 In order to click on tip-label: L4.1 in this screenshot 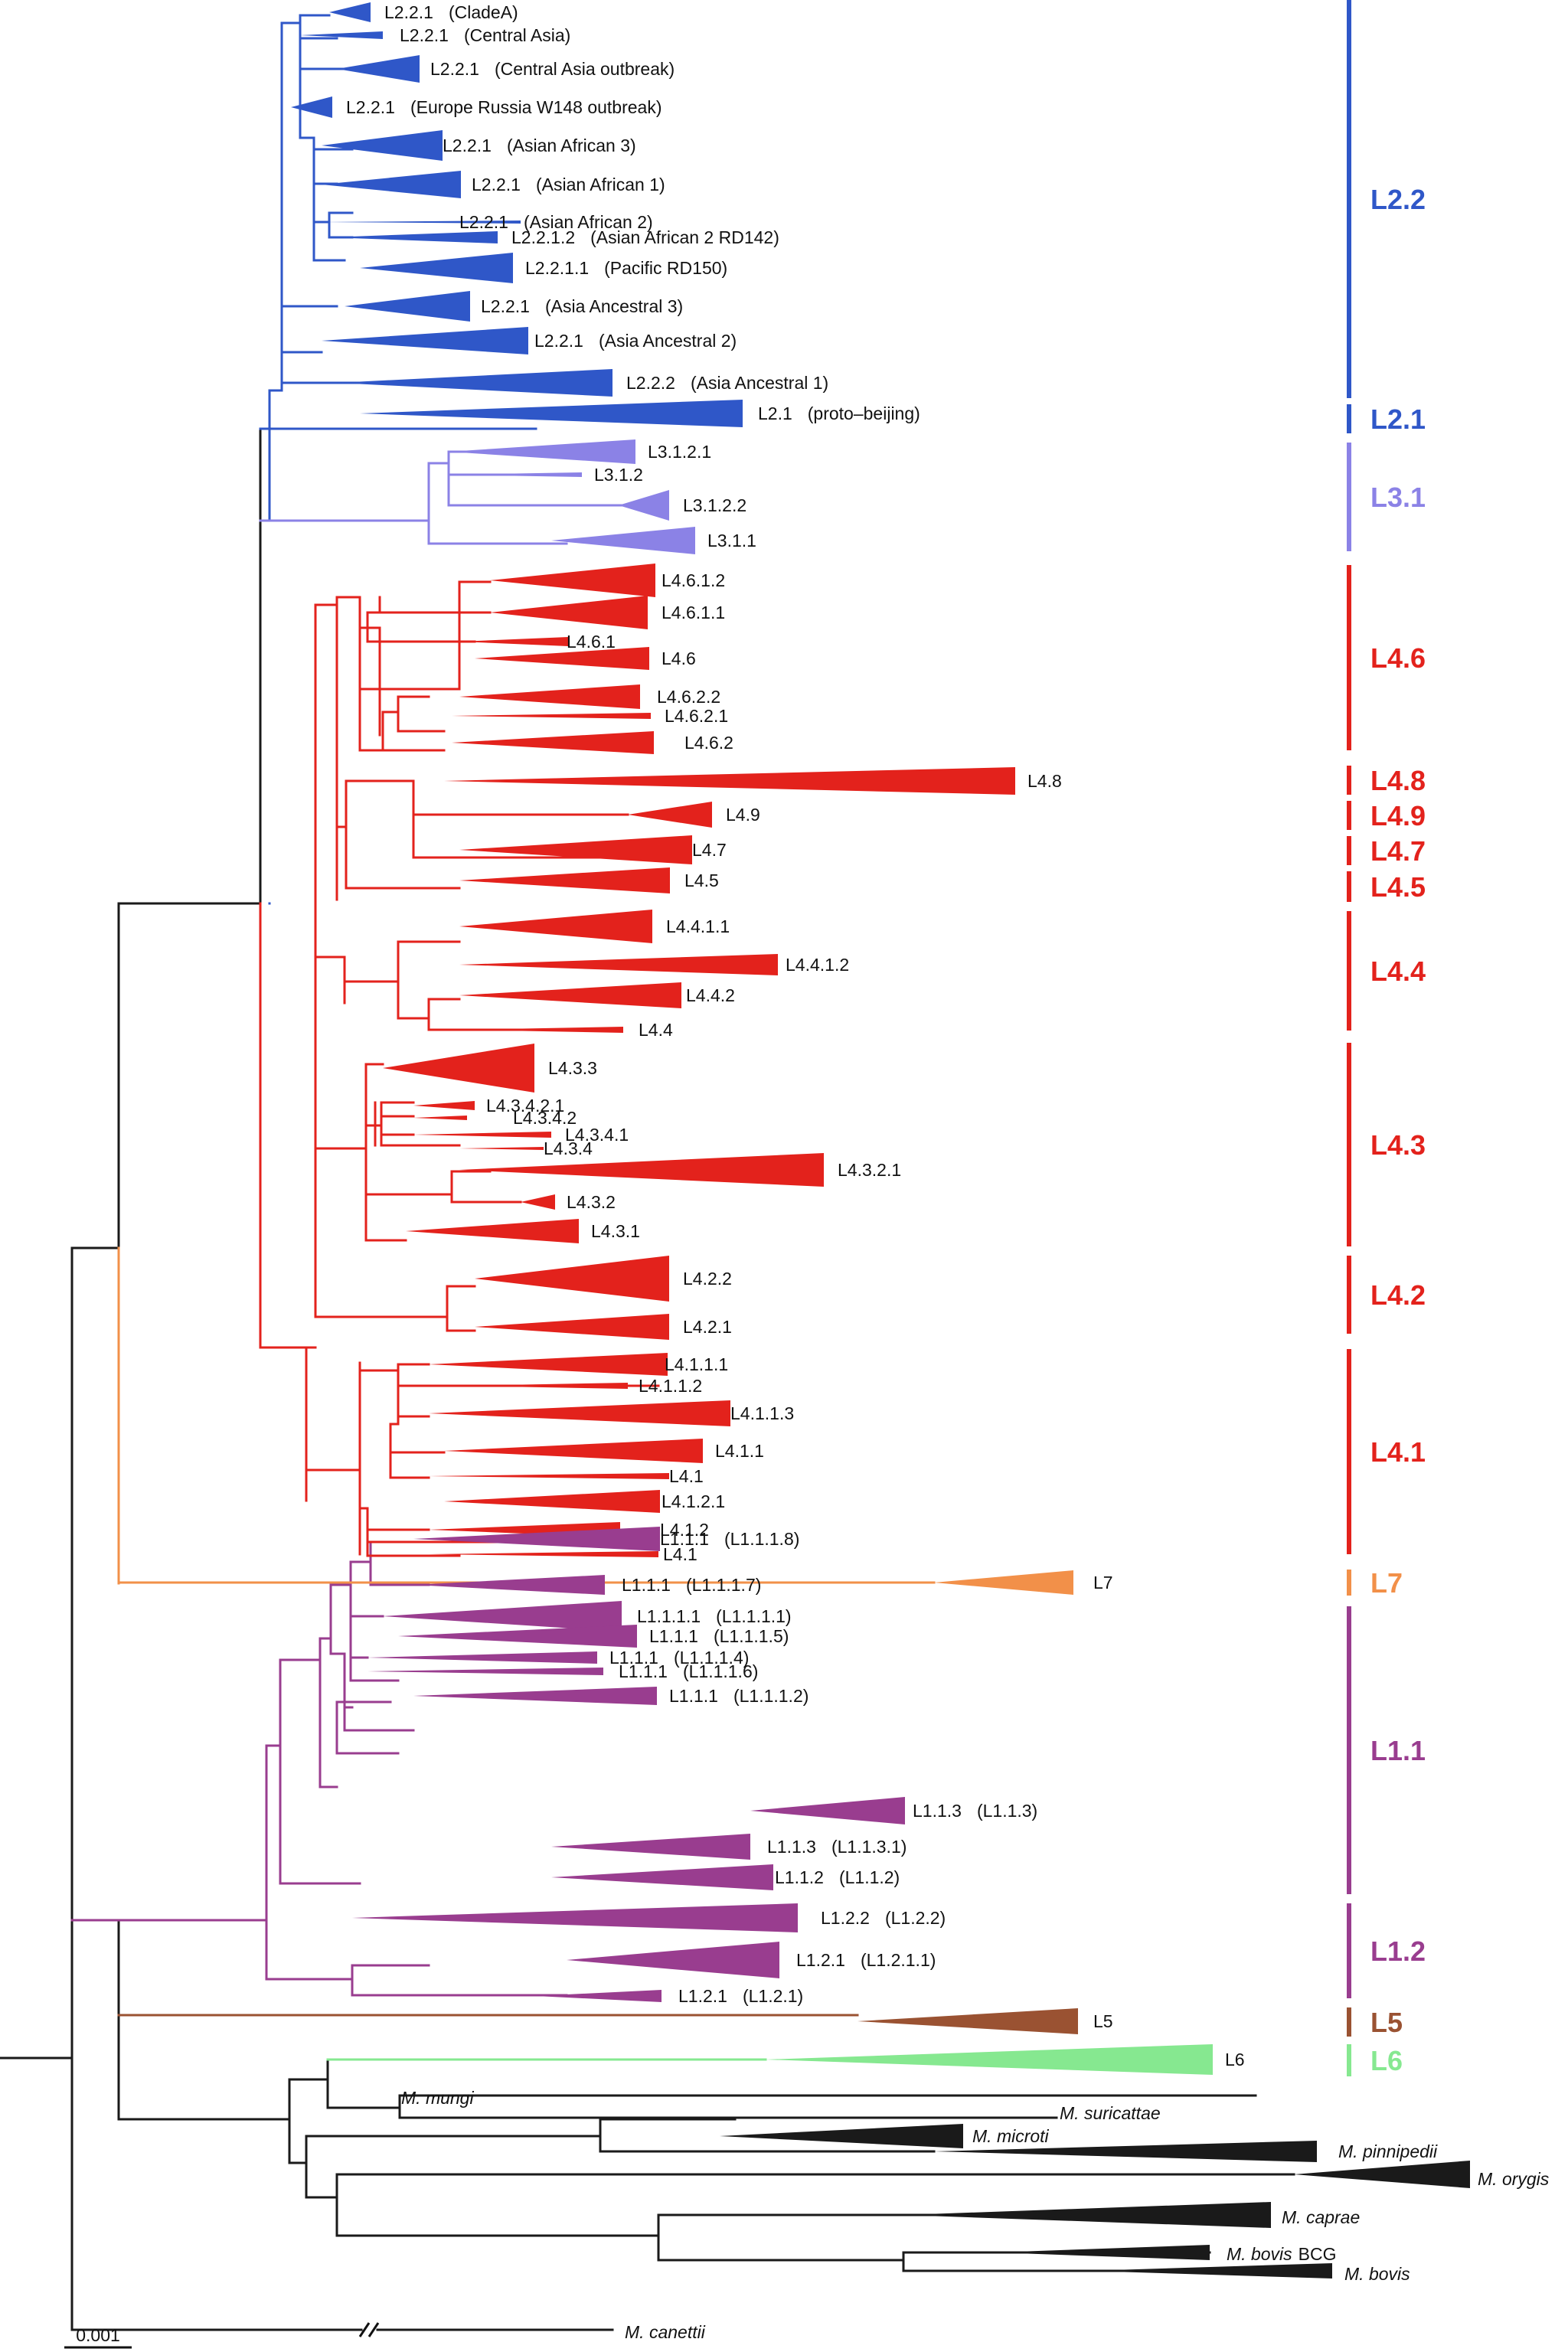, I will do `click(680, 1554)`.